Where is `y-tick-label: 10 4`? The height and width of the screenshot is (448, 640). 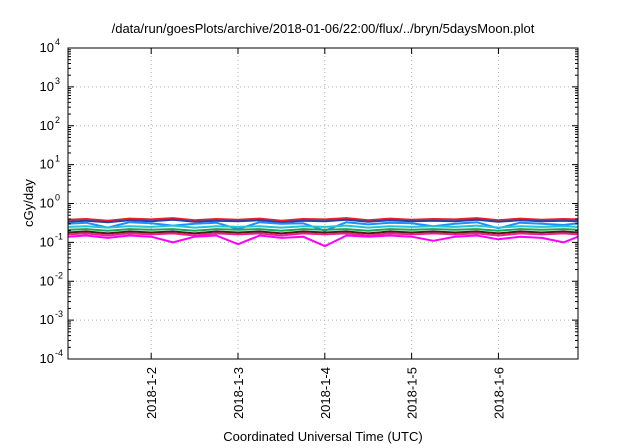 y-tick-label: 10 4 is located at coordinates (50, 46).